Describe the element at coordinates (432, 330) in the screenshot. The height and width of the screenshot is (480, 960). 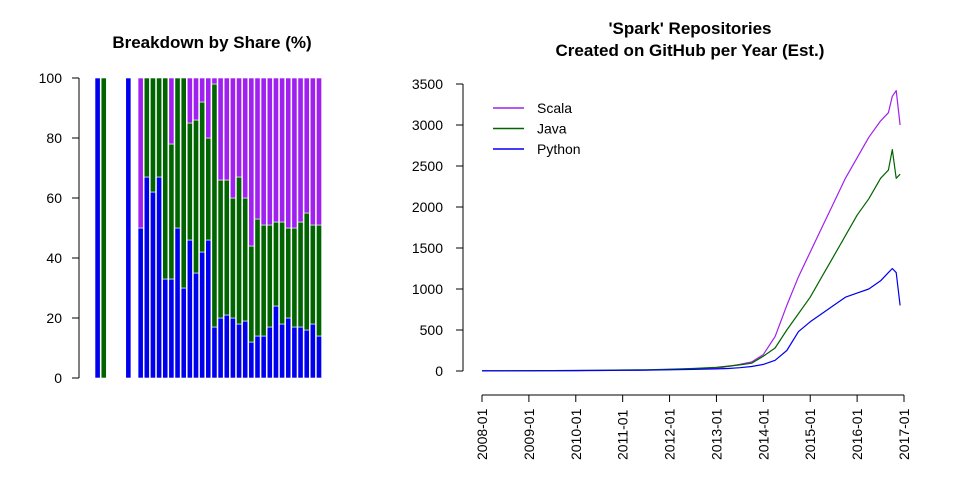
I see `repos-y-tick-label: 500` at that location.